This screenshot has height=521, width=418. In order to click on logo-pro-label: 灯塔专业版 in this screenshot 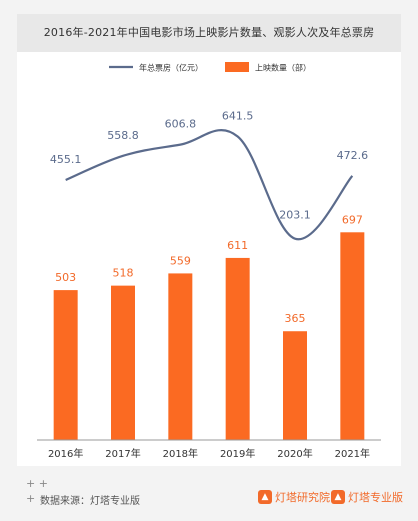, I will do `click(375, 497)`.